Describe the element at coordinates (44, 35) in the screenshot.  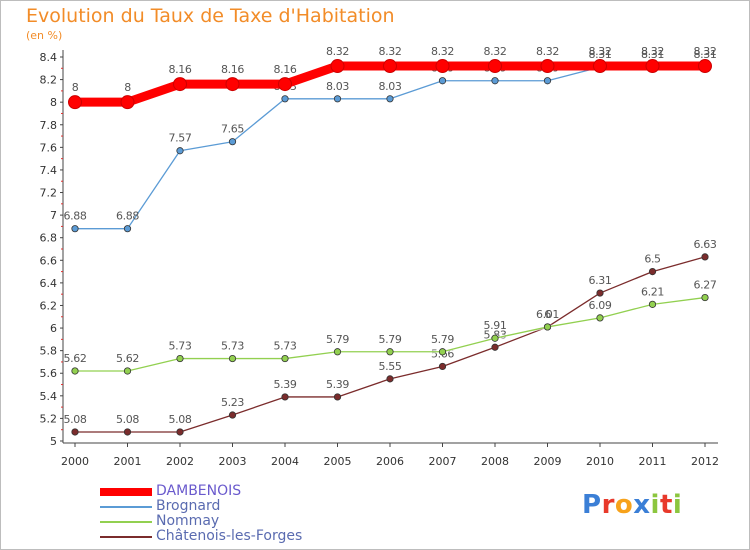
I see `chart-subtitle: (en %)` at that location.